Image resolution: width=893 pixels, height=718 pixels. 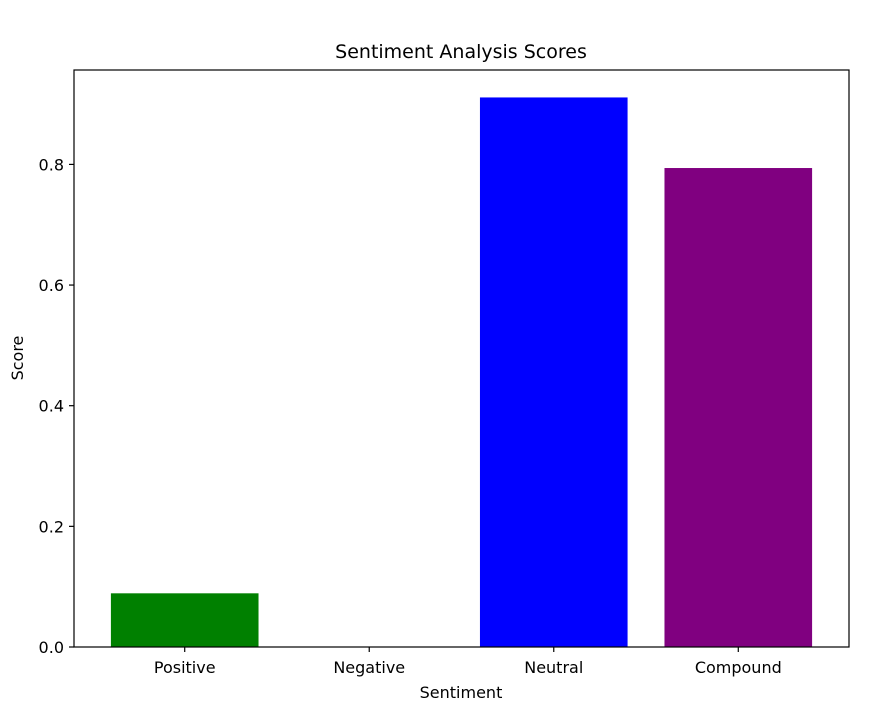 I want to click on x-tick-label: Negative, so click(x=369, y=667).